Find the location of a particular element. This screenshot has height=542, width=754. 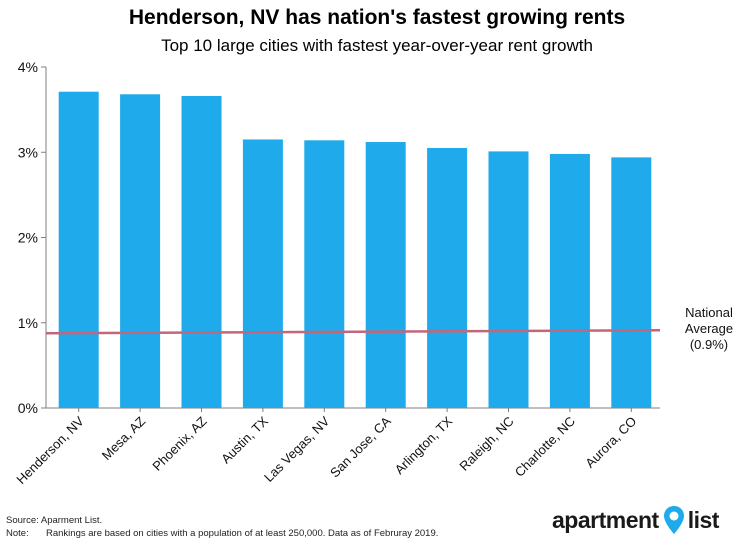

national-average-line-3: (0.9%) is located at coordinates (709, 344).